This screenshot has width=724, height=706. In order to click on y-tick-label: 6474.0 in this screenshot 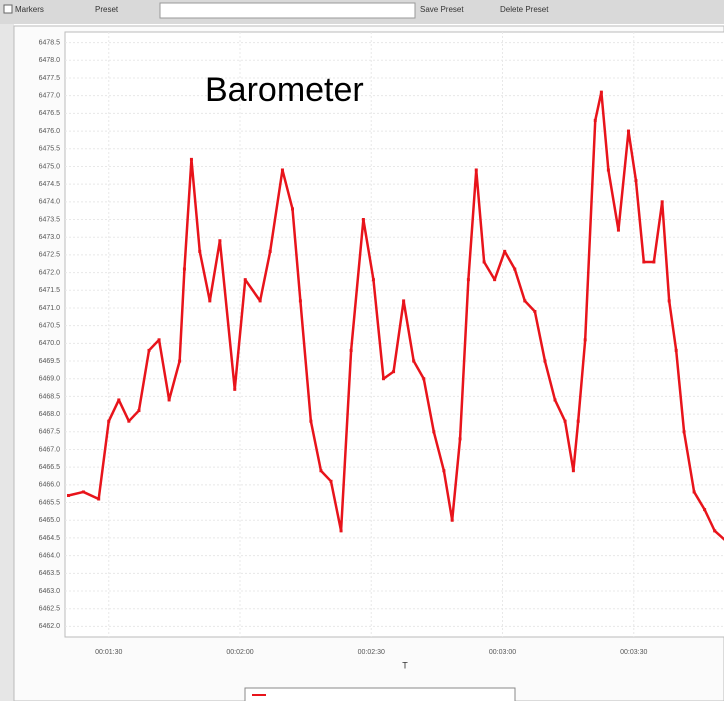, I will do `click(50, 202)`.